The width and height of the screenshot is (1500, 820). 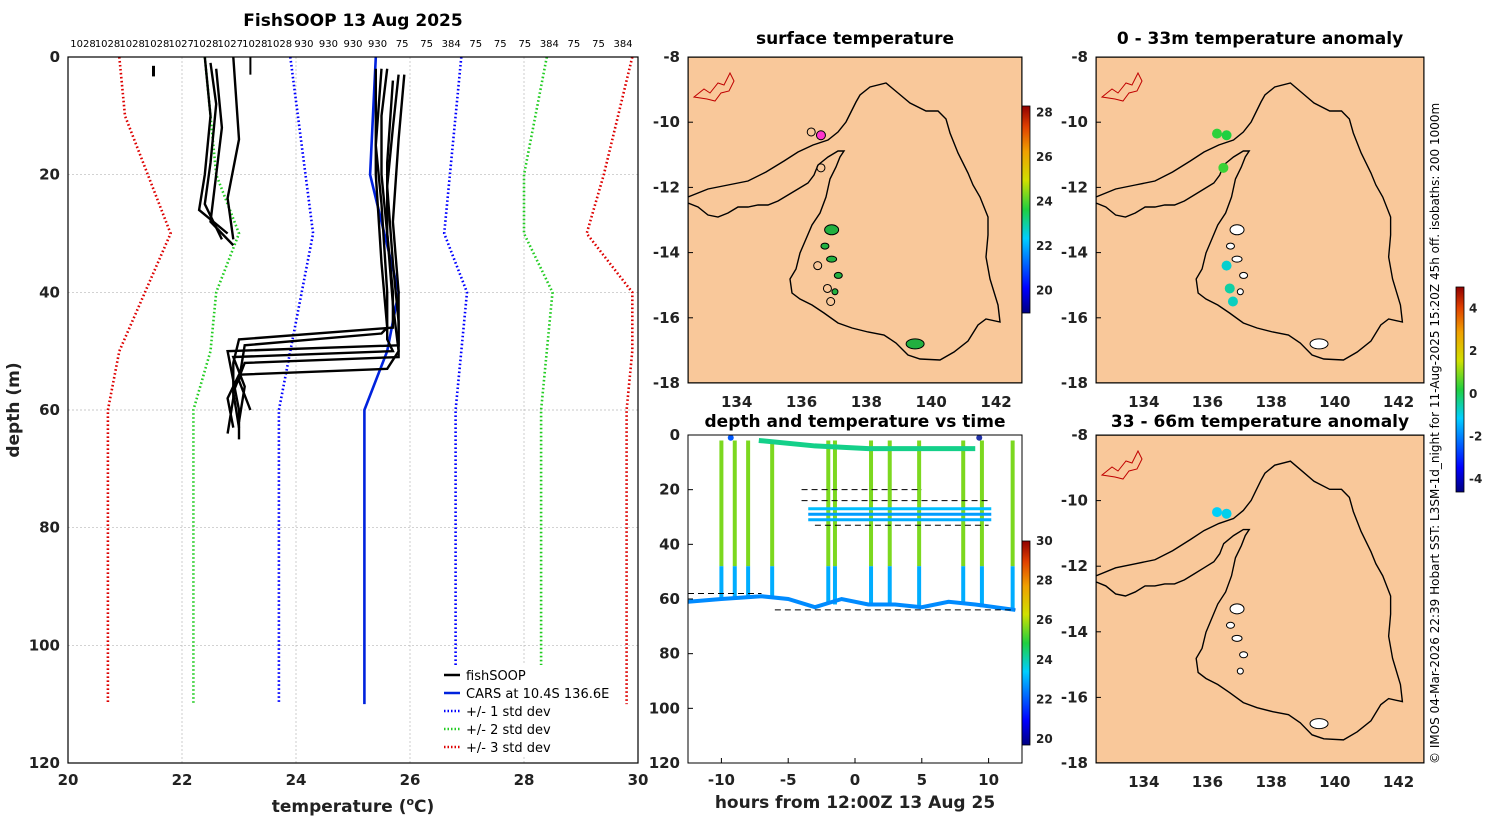 What do you see at coordinates (988, 780) in the screenshot?
I see `x-tick-label: 10` at bounding box center [988, 780].